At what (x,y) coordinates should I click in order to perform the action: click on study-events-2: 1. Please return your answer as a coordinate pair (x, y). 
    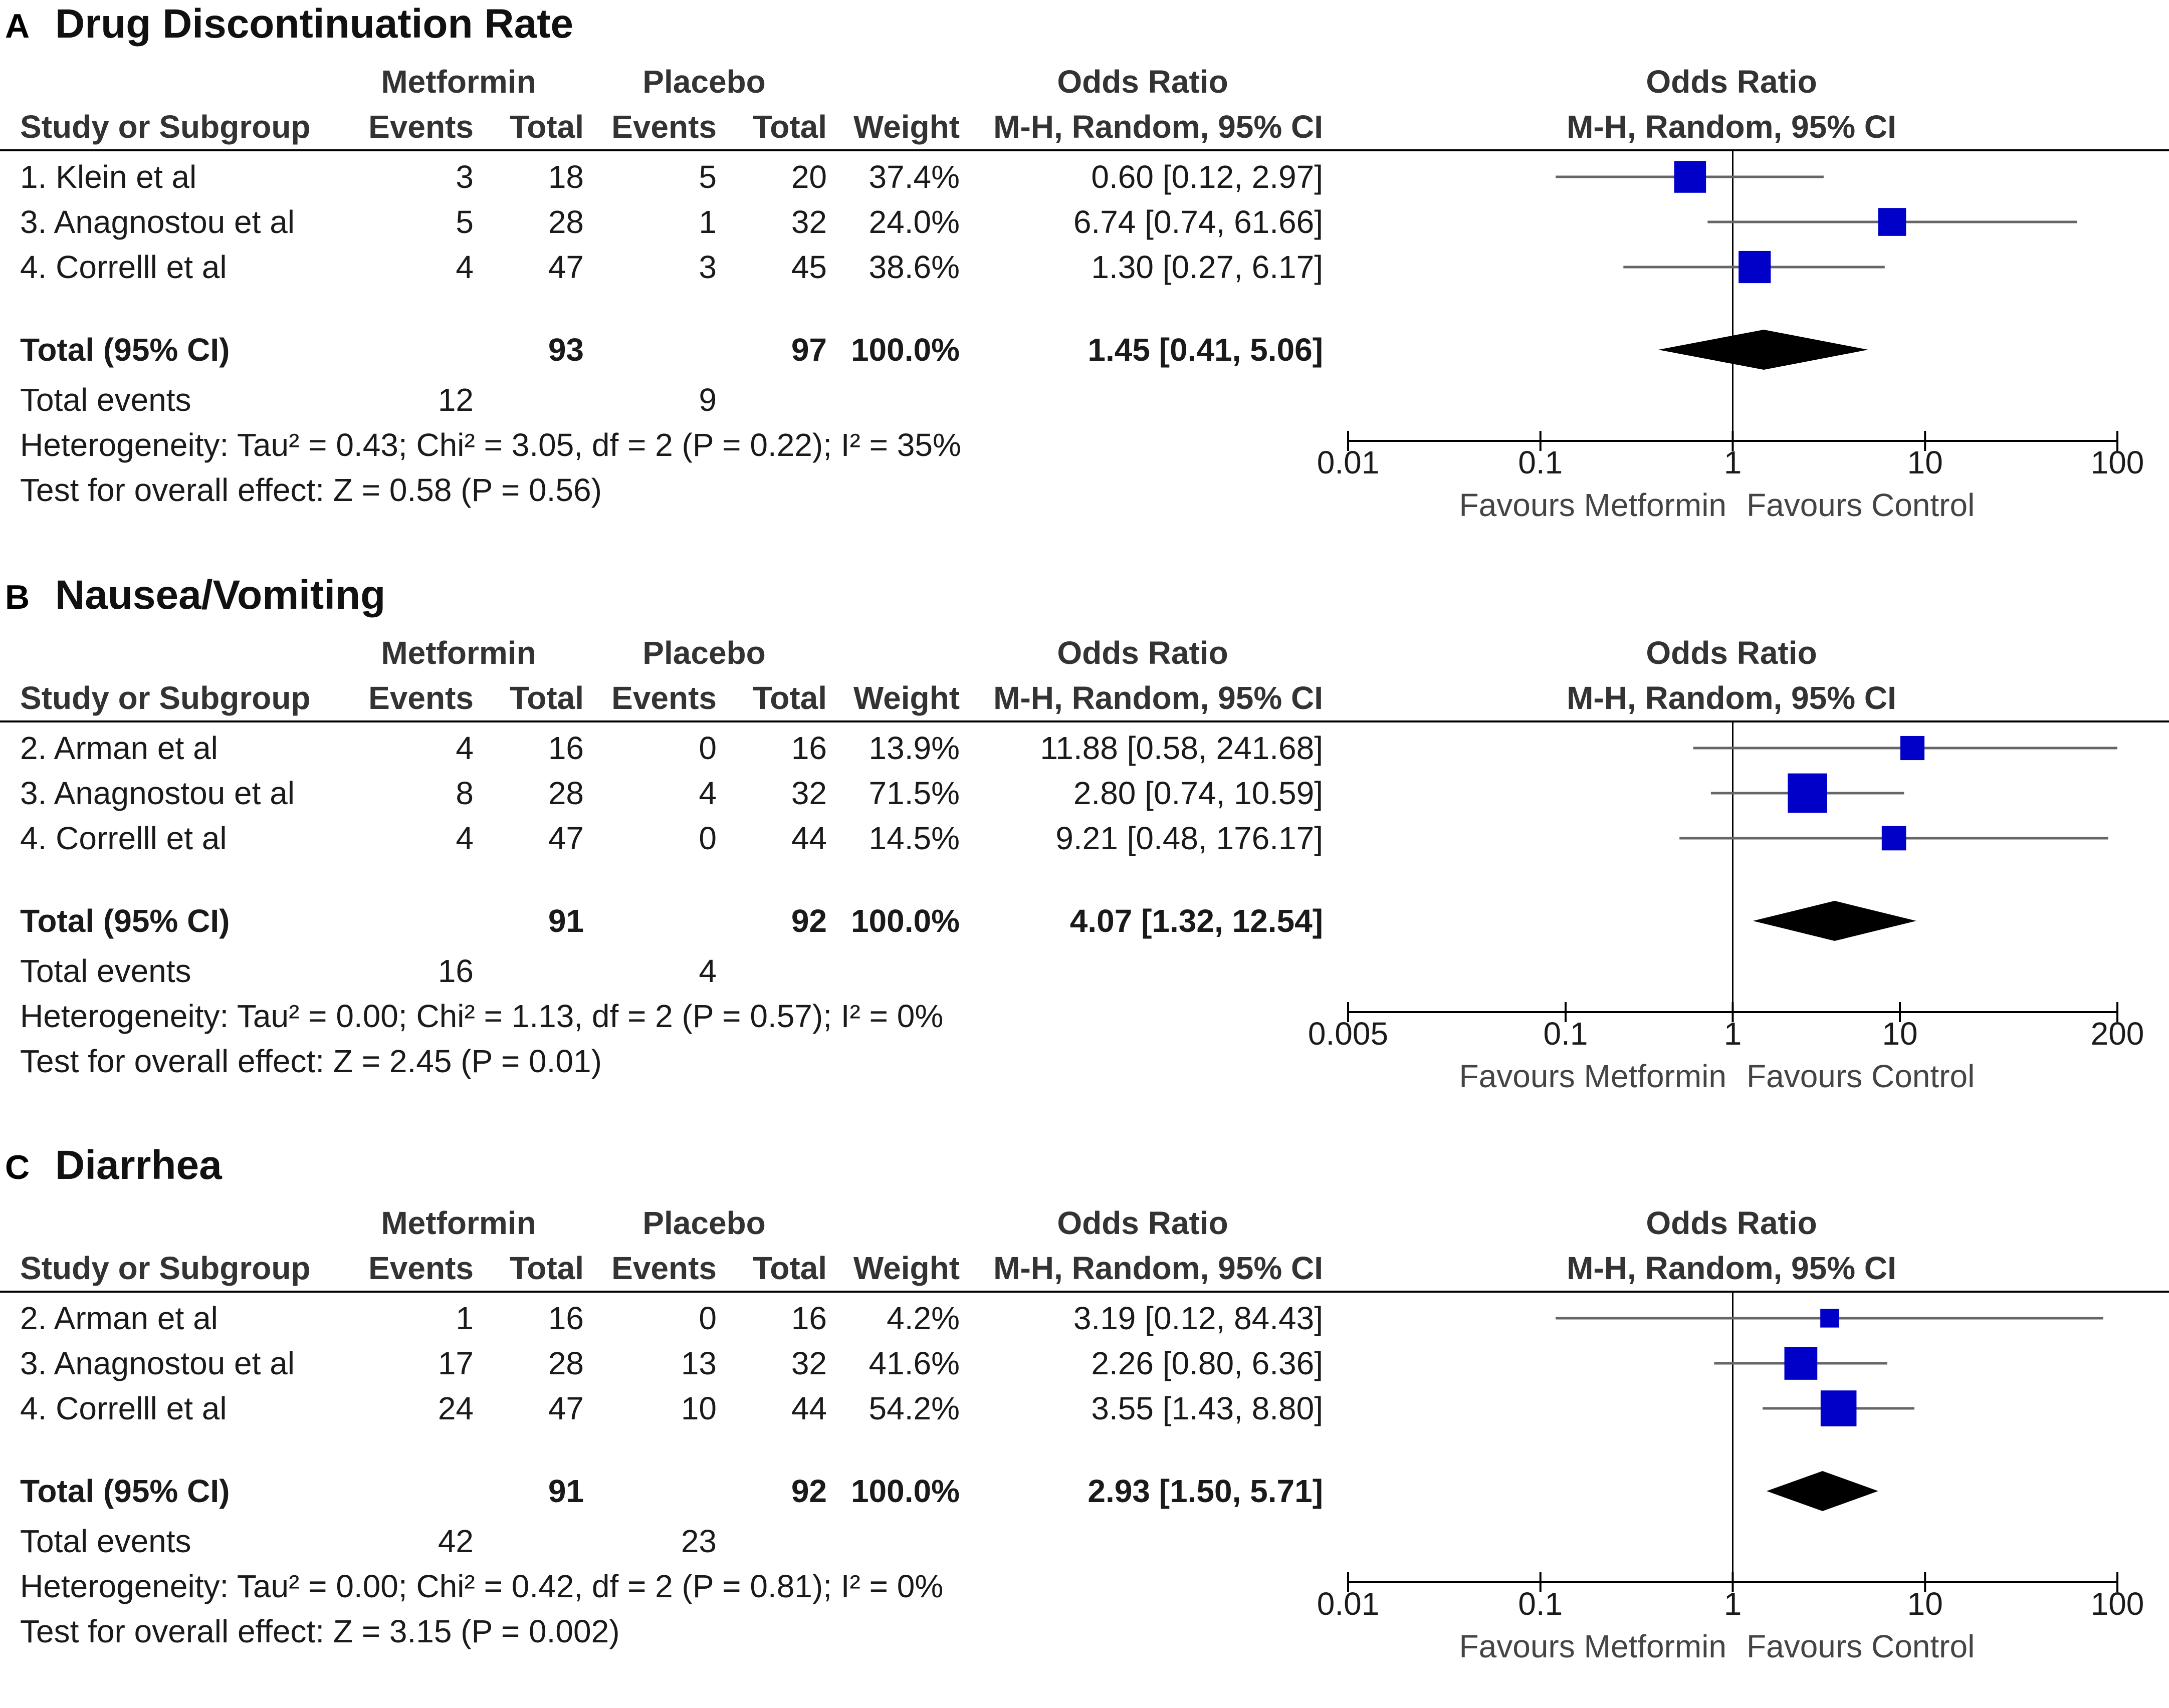
    Looking at the image, I should click on (708, 222).